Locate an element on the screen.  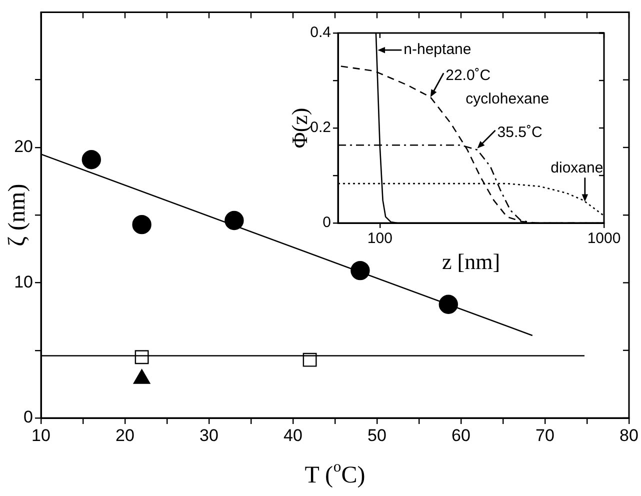
x-axis-title: z [nm] is located at coordinates (471, 261).